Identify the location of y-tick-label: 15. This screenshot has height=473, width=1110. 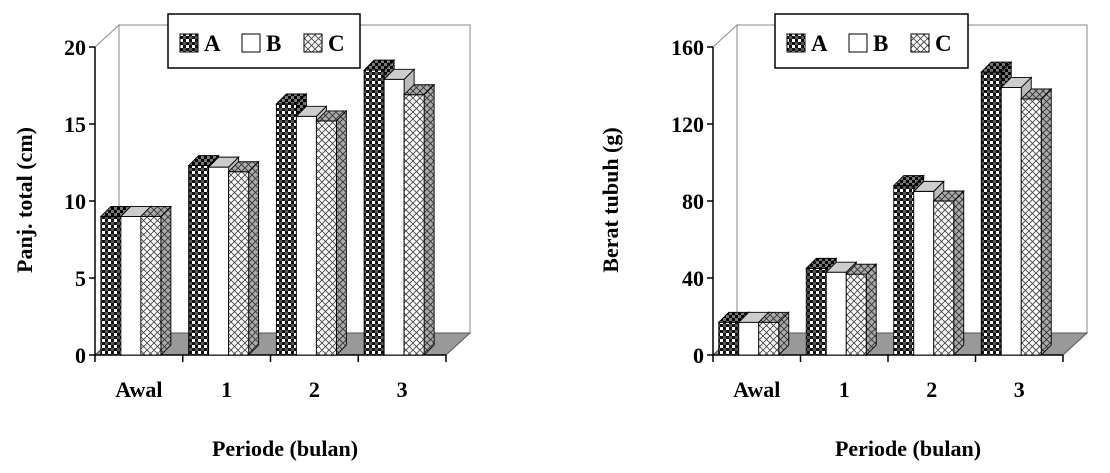
(75, 124).